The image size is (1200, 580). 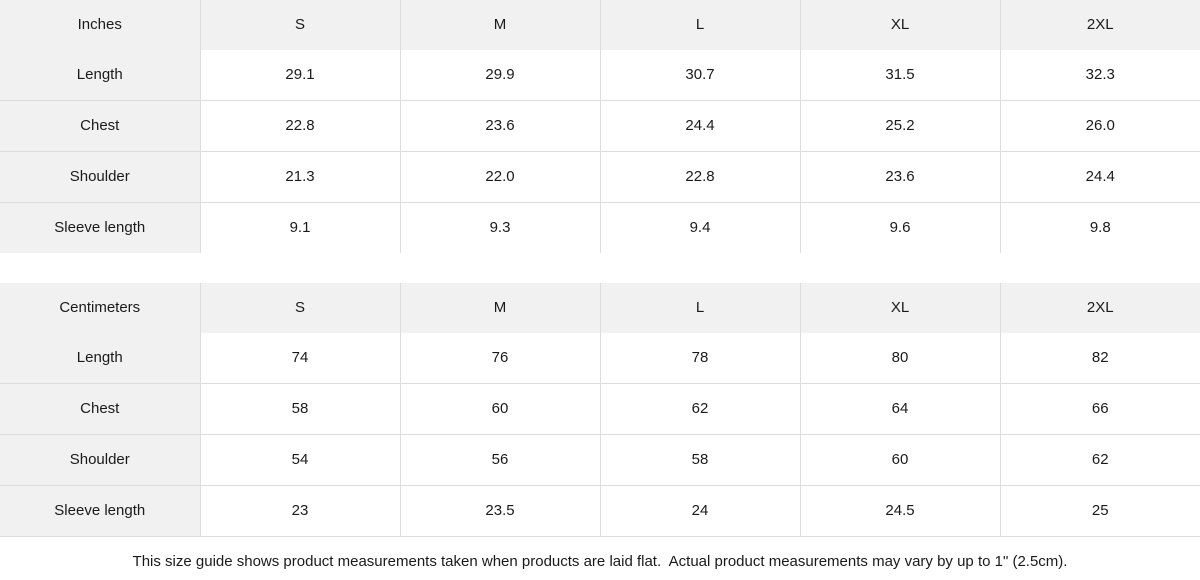 I want to click on size-table-inches-head: Inches S M L XL 2XL, so click(x=600, y=25).